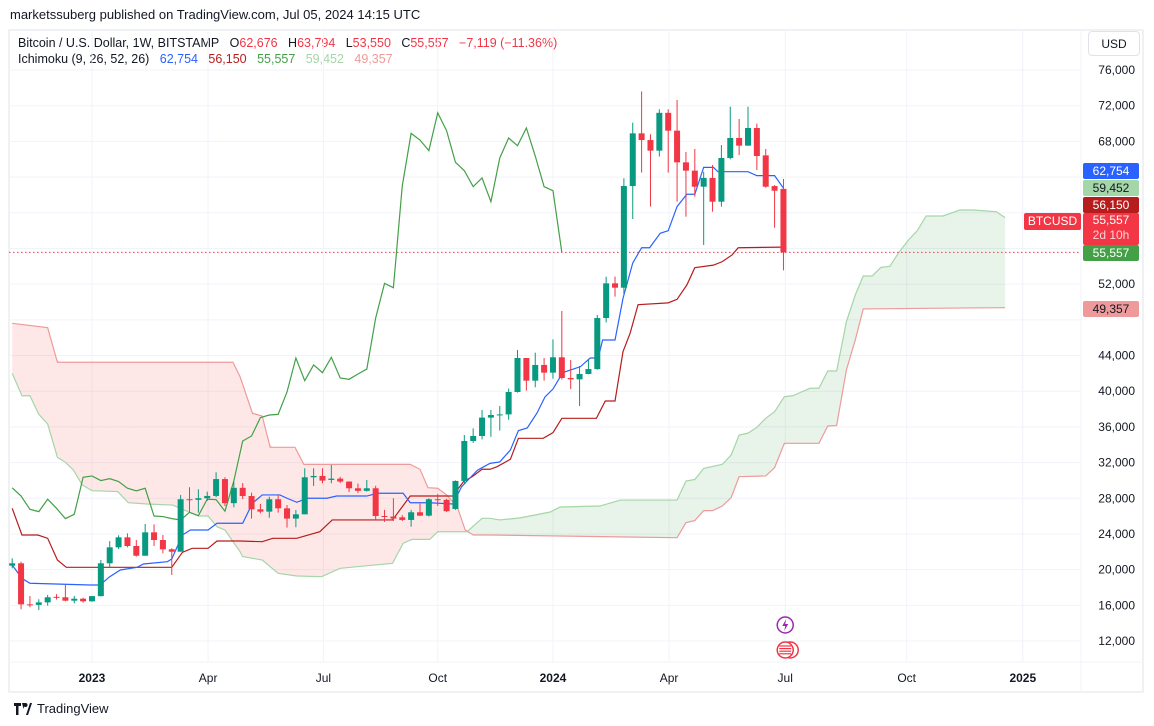 Image resolution: width=1154 pixels, height=726 pixels. Describe the element at coordinates (1111, 171) in the screenshot. I see `tenkan-price-label: 62,754` at that location.